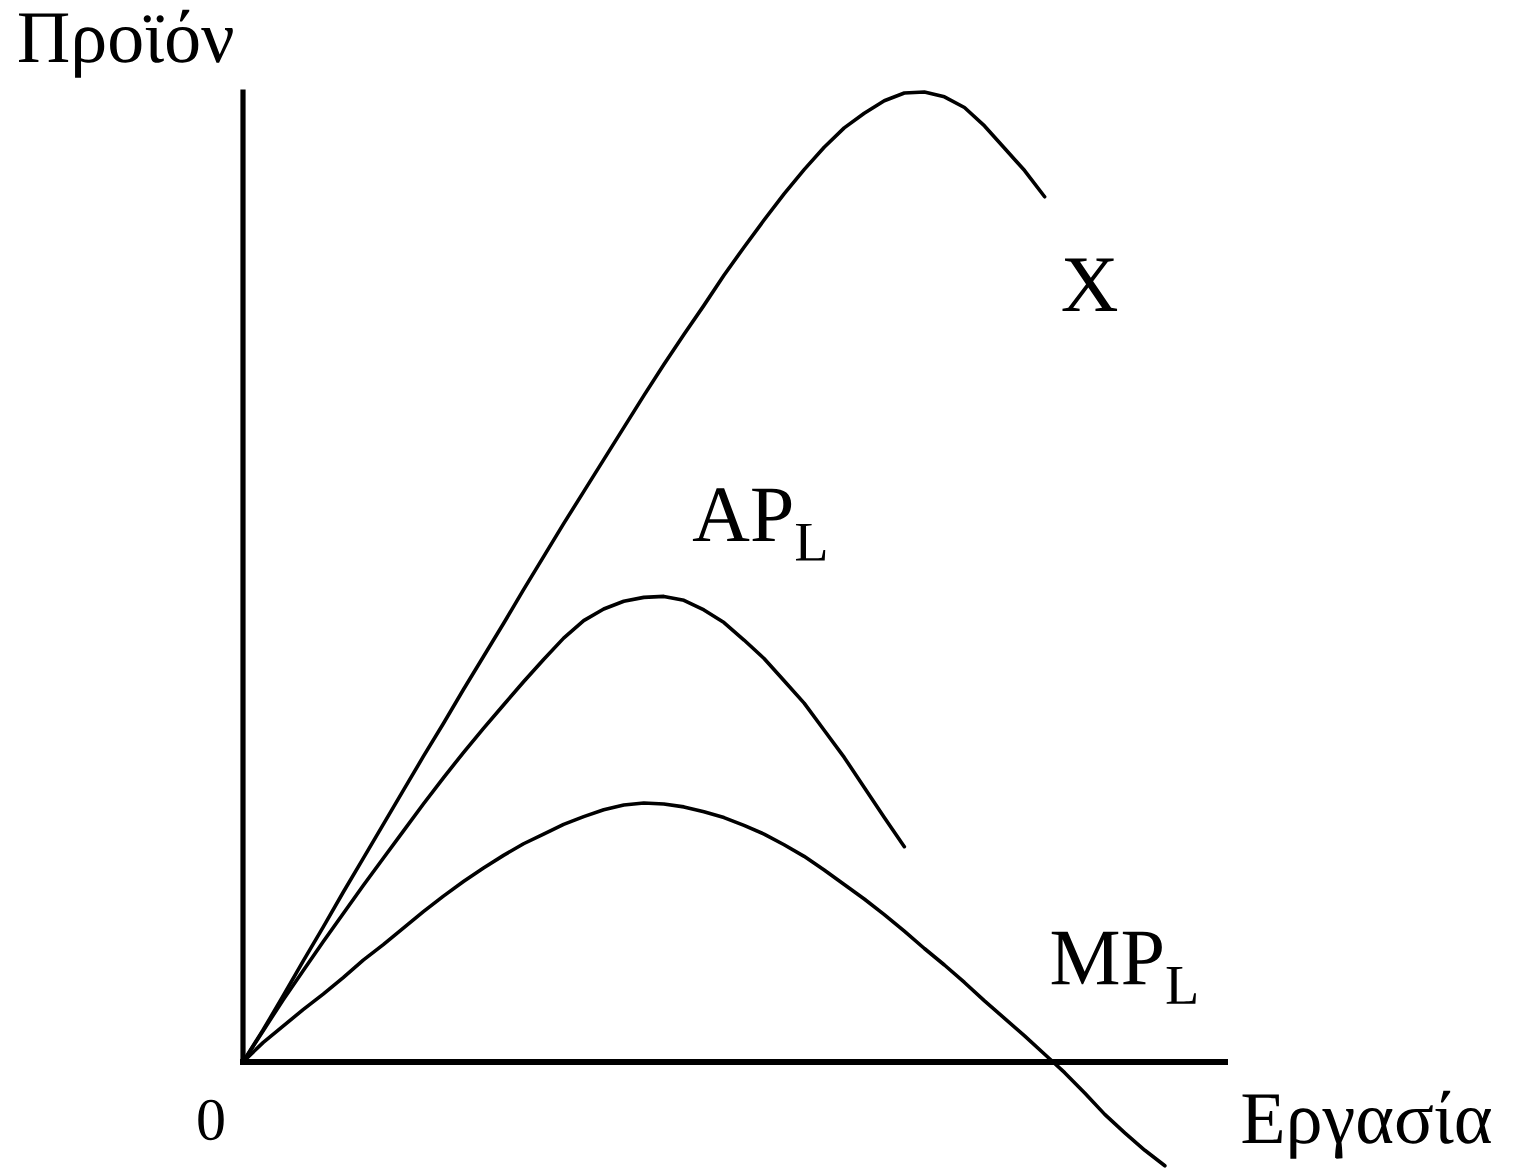 This screenshot has width=1516, height=1168. What do you see at coordinates (1090, 284) in the screenshot?
I see `series-label: X` at bounding box center [1090, 284].